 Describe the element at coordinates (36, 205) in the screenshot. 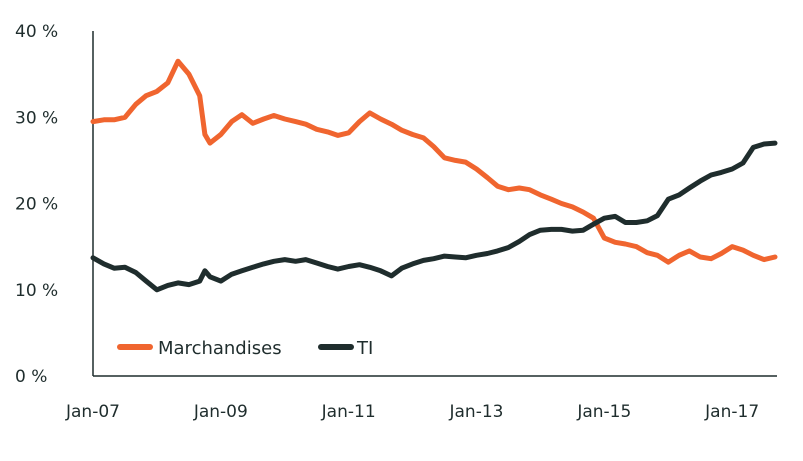

I see `y-tick-label: 20 %` at that location.